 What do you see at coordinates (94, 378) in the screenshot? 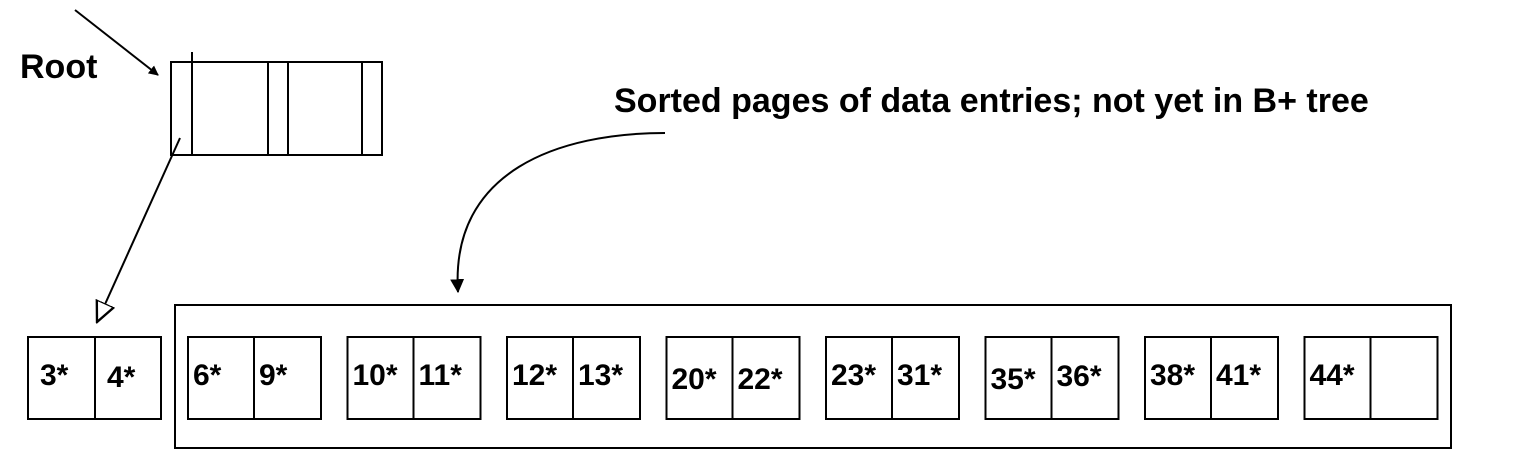
I see `leaf-page-first: 3* 4*` at bounding box center [94, 378].